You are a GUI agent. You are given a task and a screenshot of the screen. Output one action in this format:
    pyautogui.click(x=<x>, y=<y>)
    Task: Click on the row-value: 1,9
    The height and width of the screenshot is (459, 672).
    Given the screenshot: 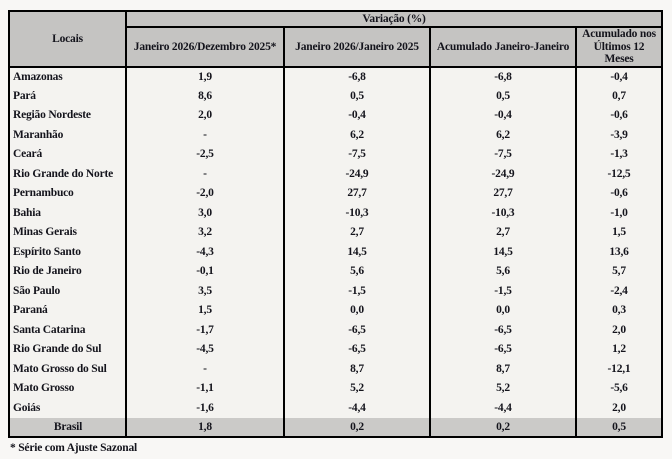 What is the action you would take?
    pyautogui.click(x=204, y=76)
    